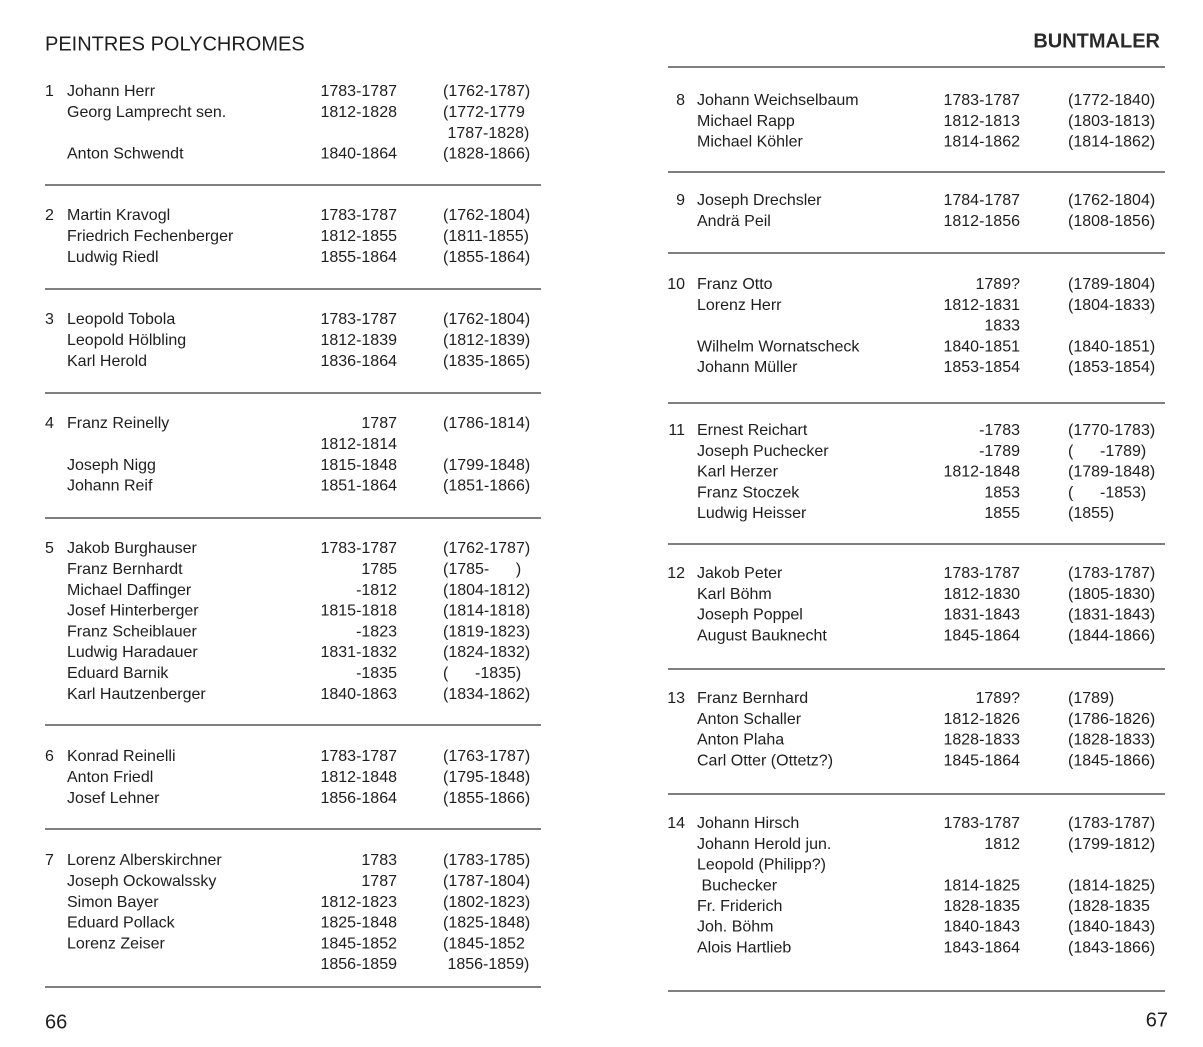  I want to click on active-years: 1815-1848, so click(358, 465).